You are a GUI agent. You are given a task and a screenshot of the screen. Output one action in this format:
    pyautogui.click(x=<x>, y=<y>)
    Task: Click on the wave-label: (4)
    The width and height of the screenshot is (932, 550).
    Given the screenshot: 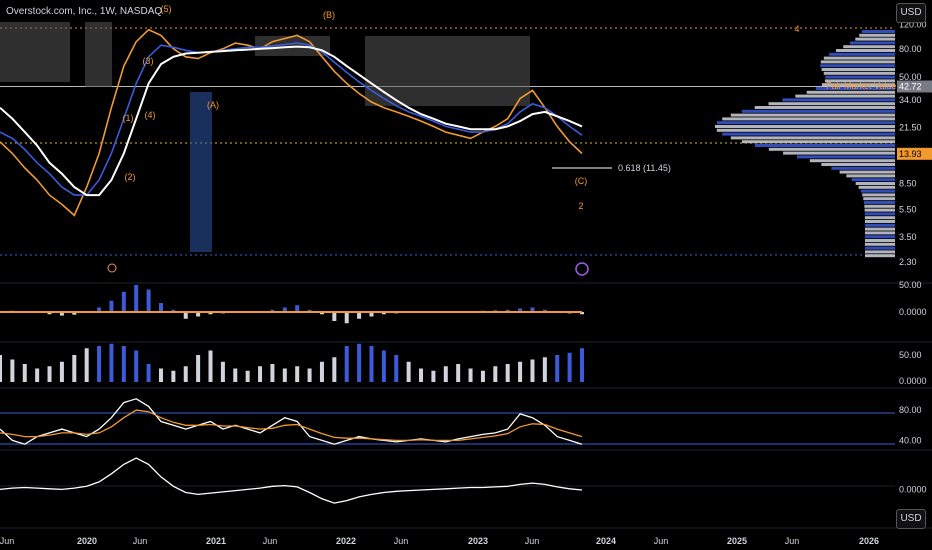 What is the action you would take?
    pyautogui.click(x=150, y=115)
    